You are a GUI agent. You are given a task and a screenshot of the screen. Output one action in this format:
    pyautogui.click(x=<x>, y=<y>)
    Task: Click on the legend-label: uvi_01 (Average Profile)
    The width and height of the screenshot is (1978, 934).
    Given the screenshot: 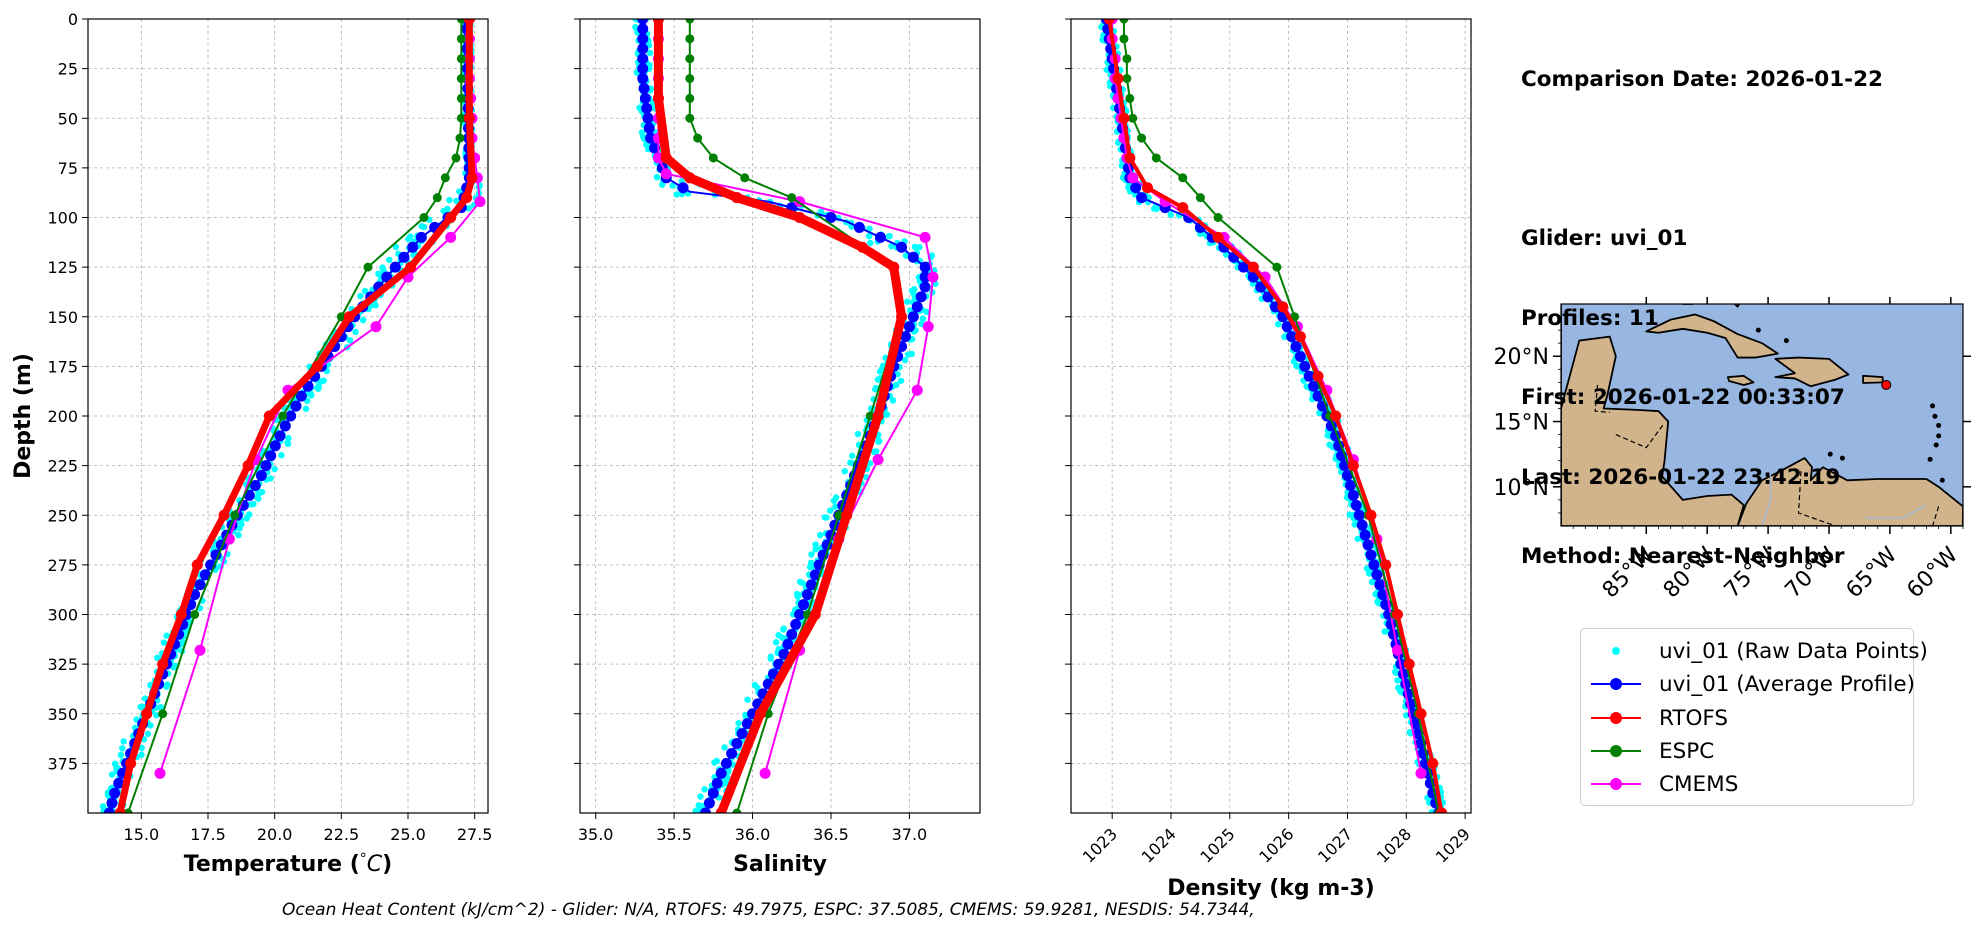 What is the action you would take?
    pyautogui.click(x=1787, y=684)
    